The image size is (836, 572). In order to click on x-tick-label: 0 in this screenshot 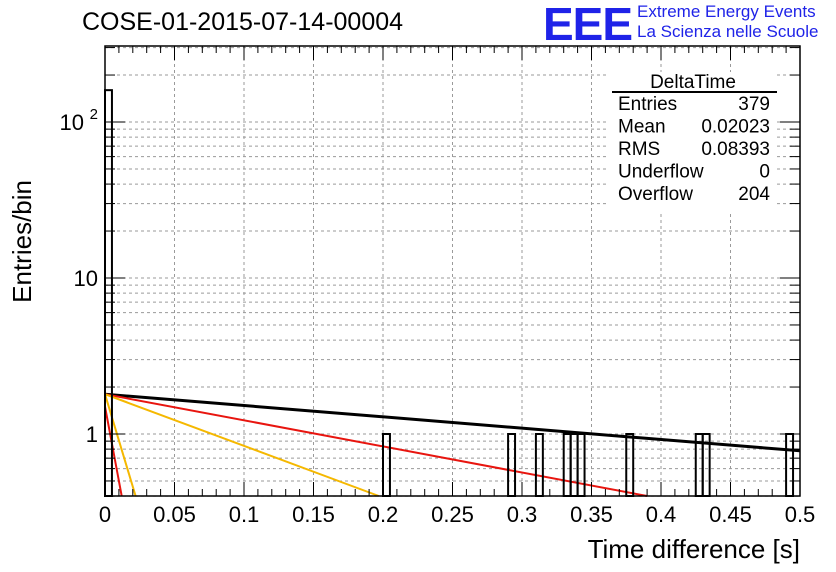, I will do `click(105, 514)`.